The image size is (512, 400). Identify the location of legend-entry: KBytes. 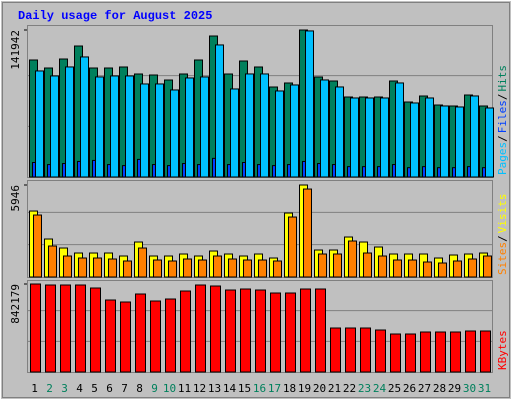
(502, 350).